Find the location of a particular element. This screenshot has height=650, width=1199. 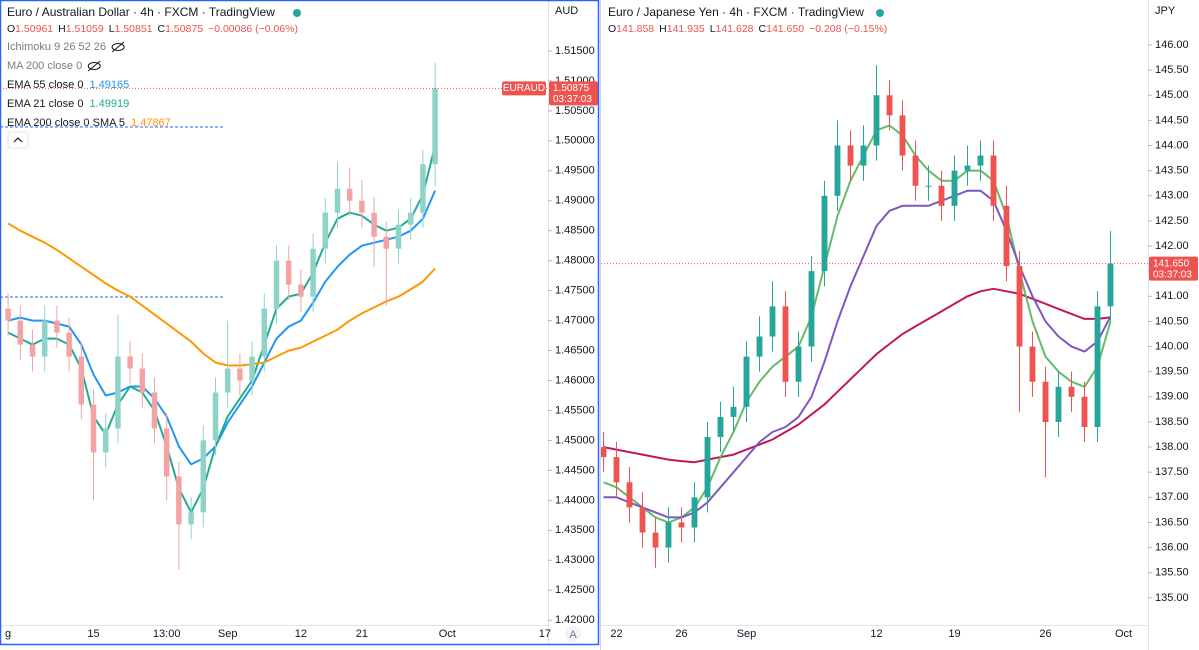

y-tick-label: 141.00 is located at coordinates (1172, 296).